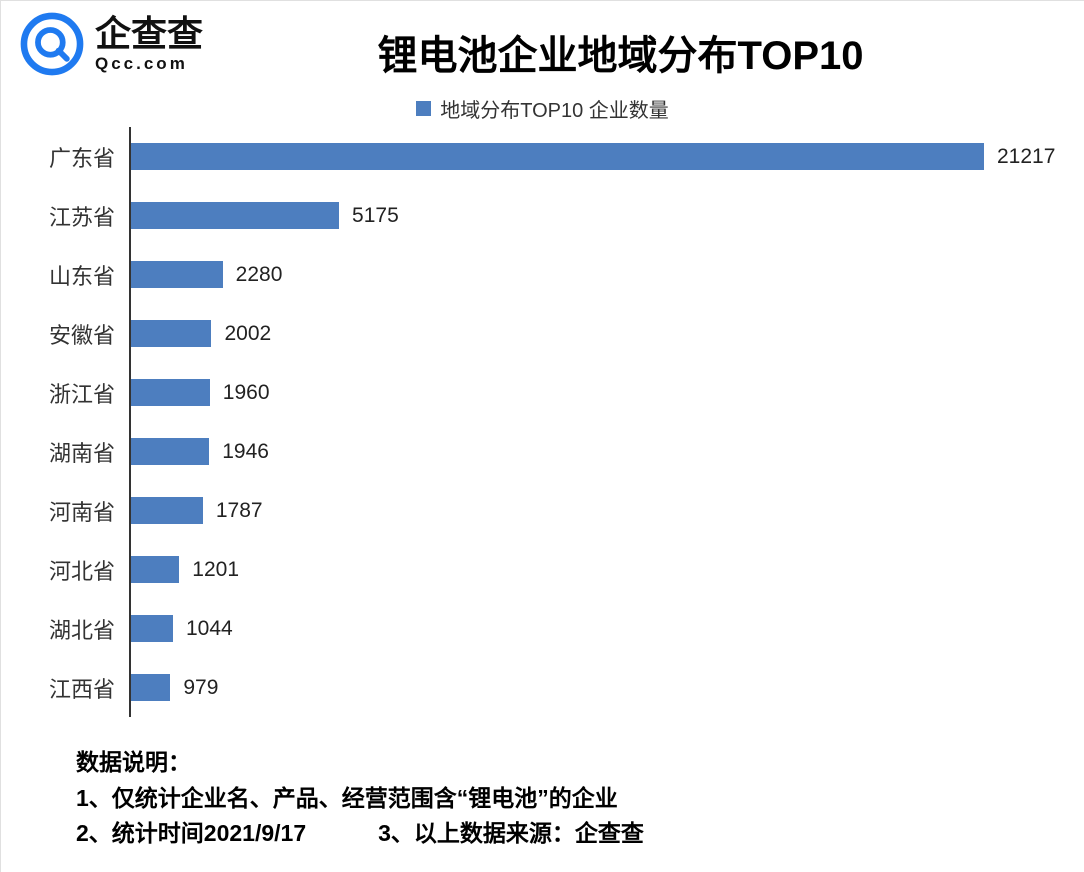 This screenshot has width=1084, height=872. I want to click on legend-label: 地域分布TOP10 企业数量, so click(554, 110).